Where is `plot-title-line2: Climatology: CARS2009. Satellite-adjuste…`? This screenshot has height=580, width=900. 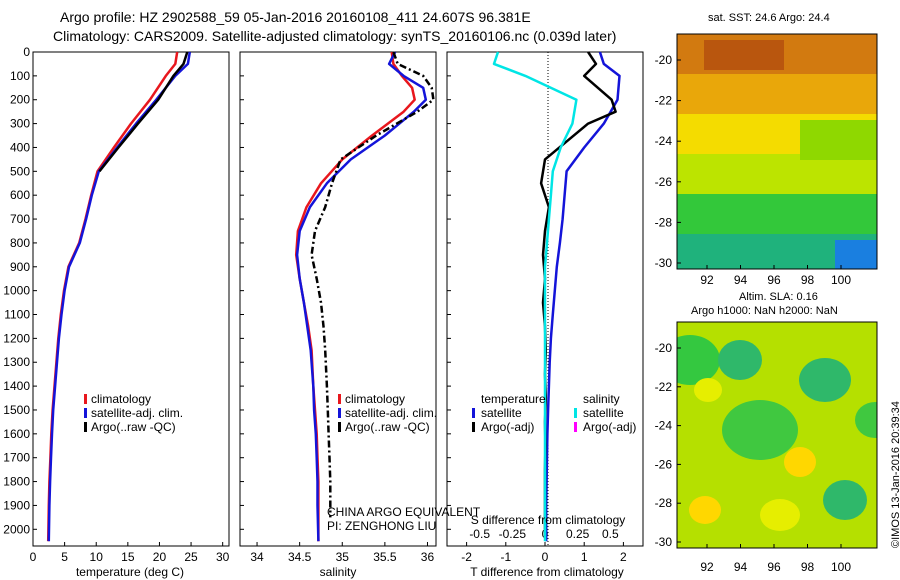 plot-title-line2: Climatology: CARS2009. Satellite-adjuste… is located at coordinates (335, 36).